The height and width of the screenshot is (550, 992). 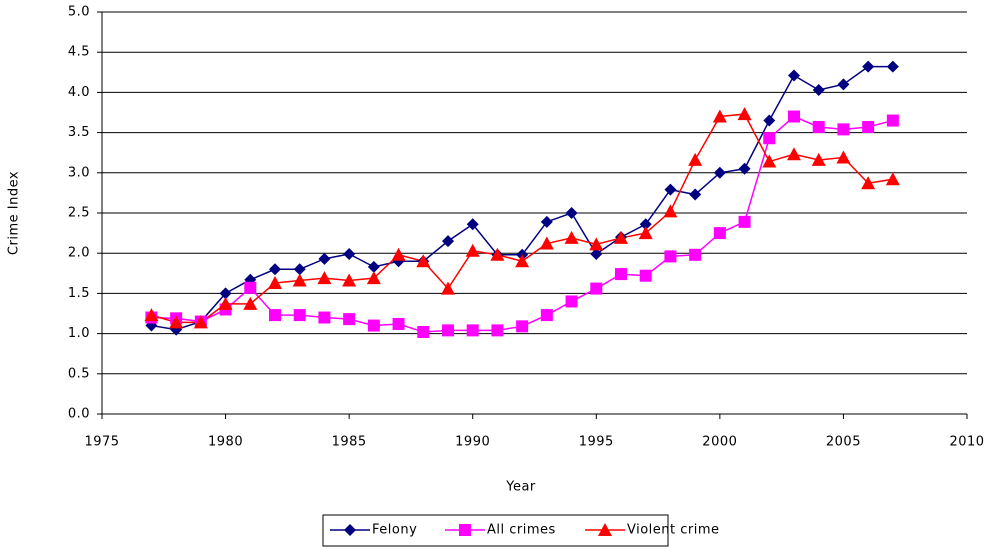 I want to click on x-tick-label: 2010, so click(x=966, y=442).